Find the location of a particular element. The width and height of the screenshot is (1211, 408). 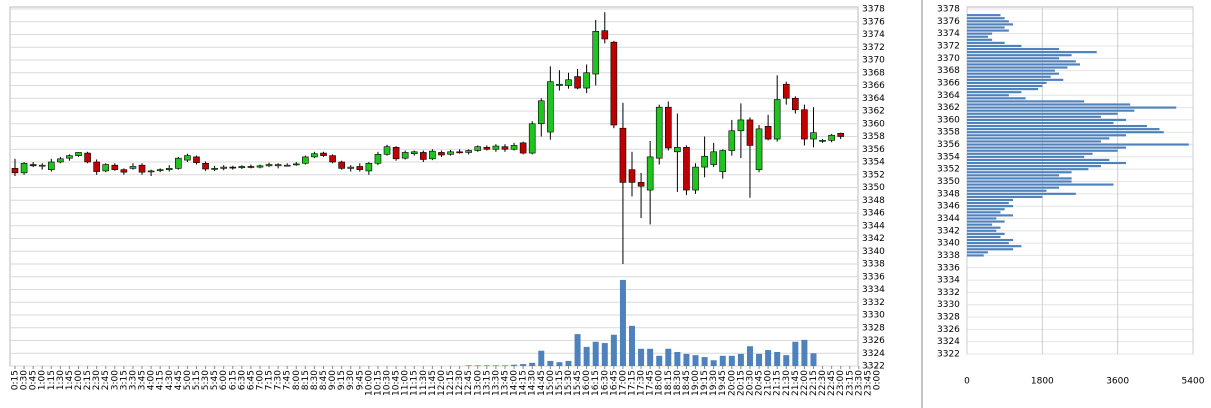

x-tick-label: 15:15 is located at coordinates (560, 383).